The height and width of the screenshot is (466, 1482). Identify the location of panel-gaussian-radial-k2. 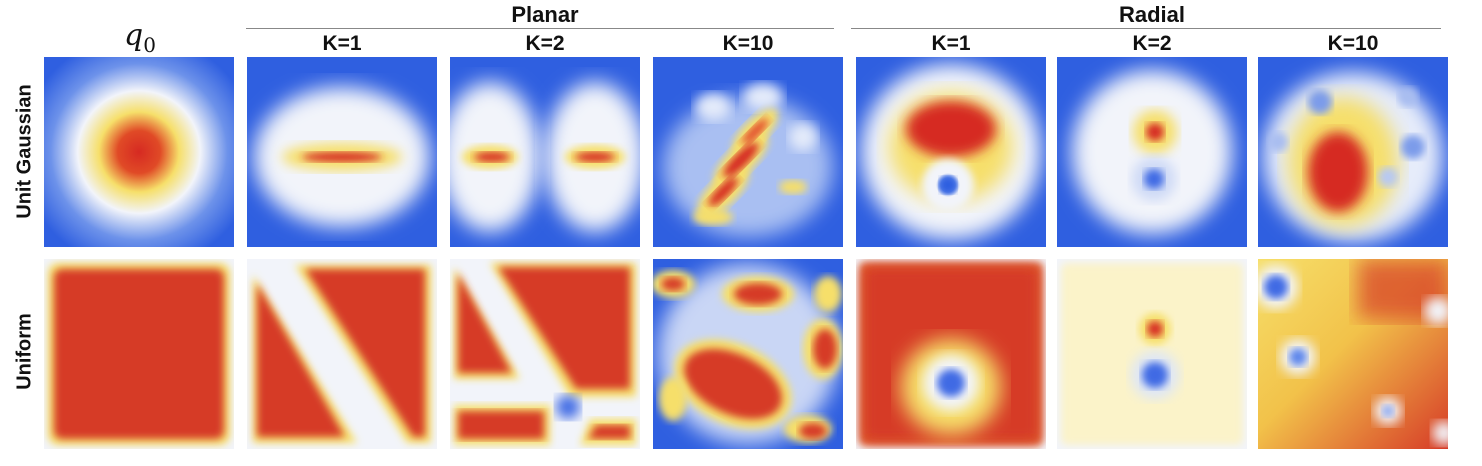
(1152, 152).